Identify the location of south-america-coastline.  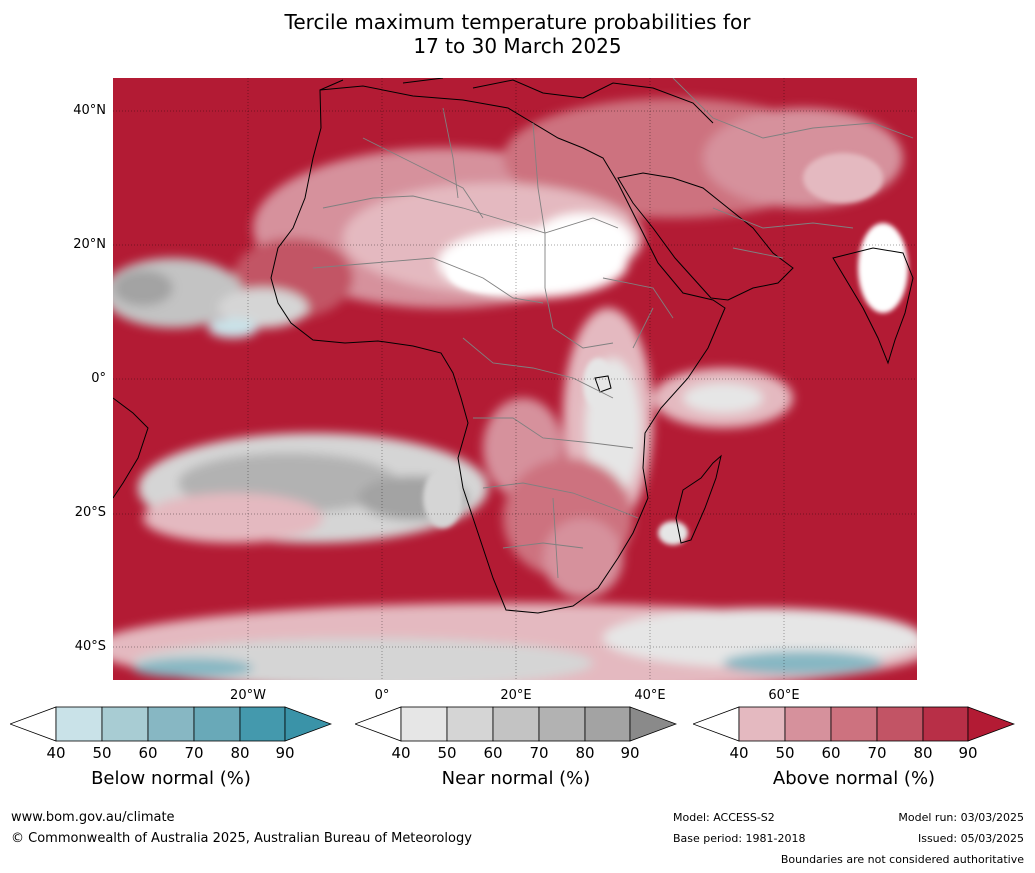
(131, 448).